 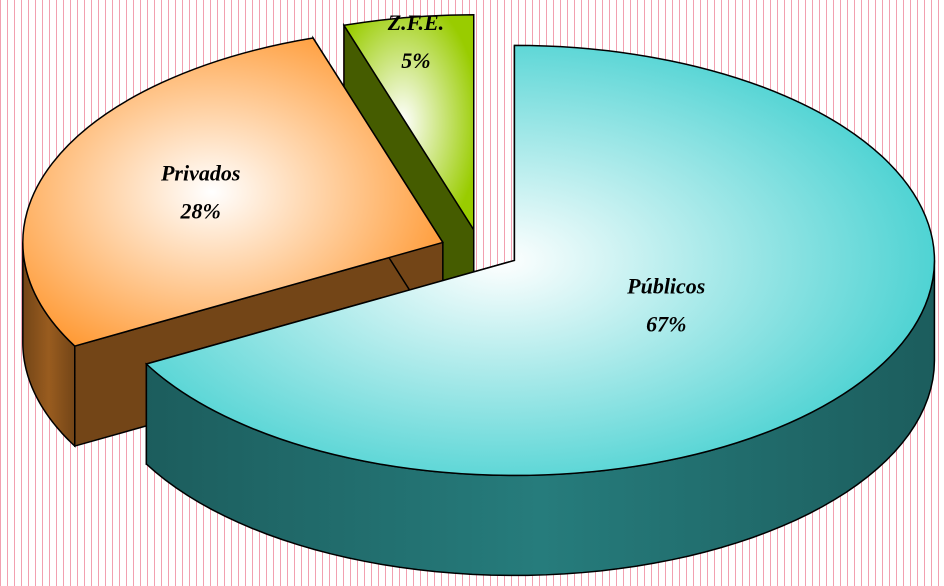 I want to click on slice-value-label: 67%, so click(x=666, y=323).